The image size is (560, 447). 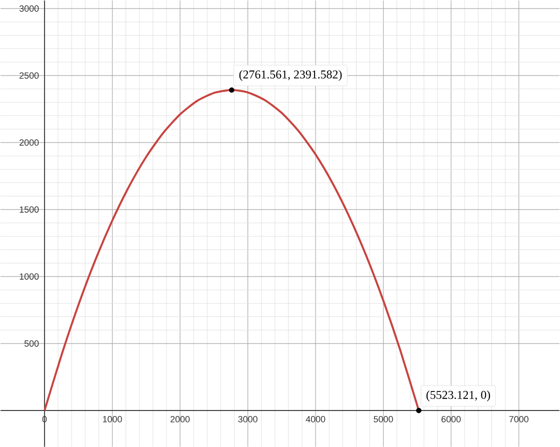 I want to click on y-tick-label: 1500, so click(x=29, y=209).